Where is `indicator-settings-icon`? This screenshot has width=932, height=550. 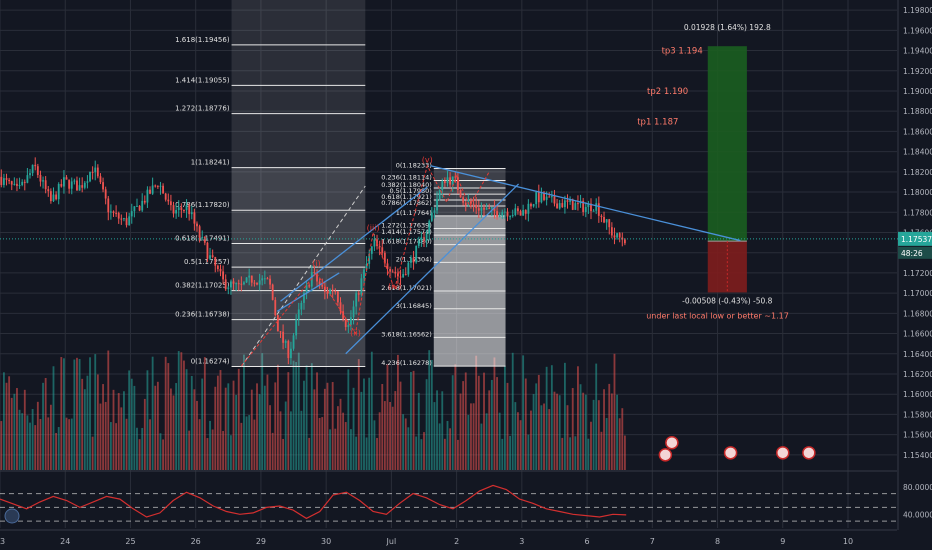
indicator-settings-icon is located at coordinates (12, 516).